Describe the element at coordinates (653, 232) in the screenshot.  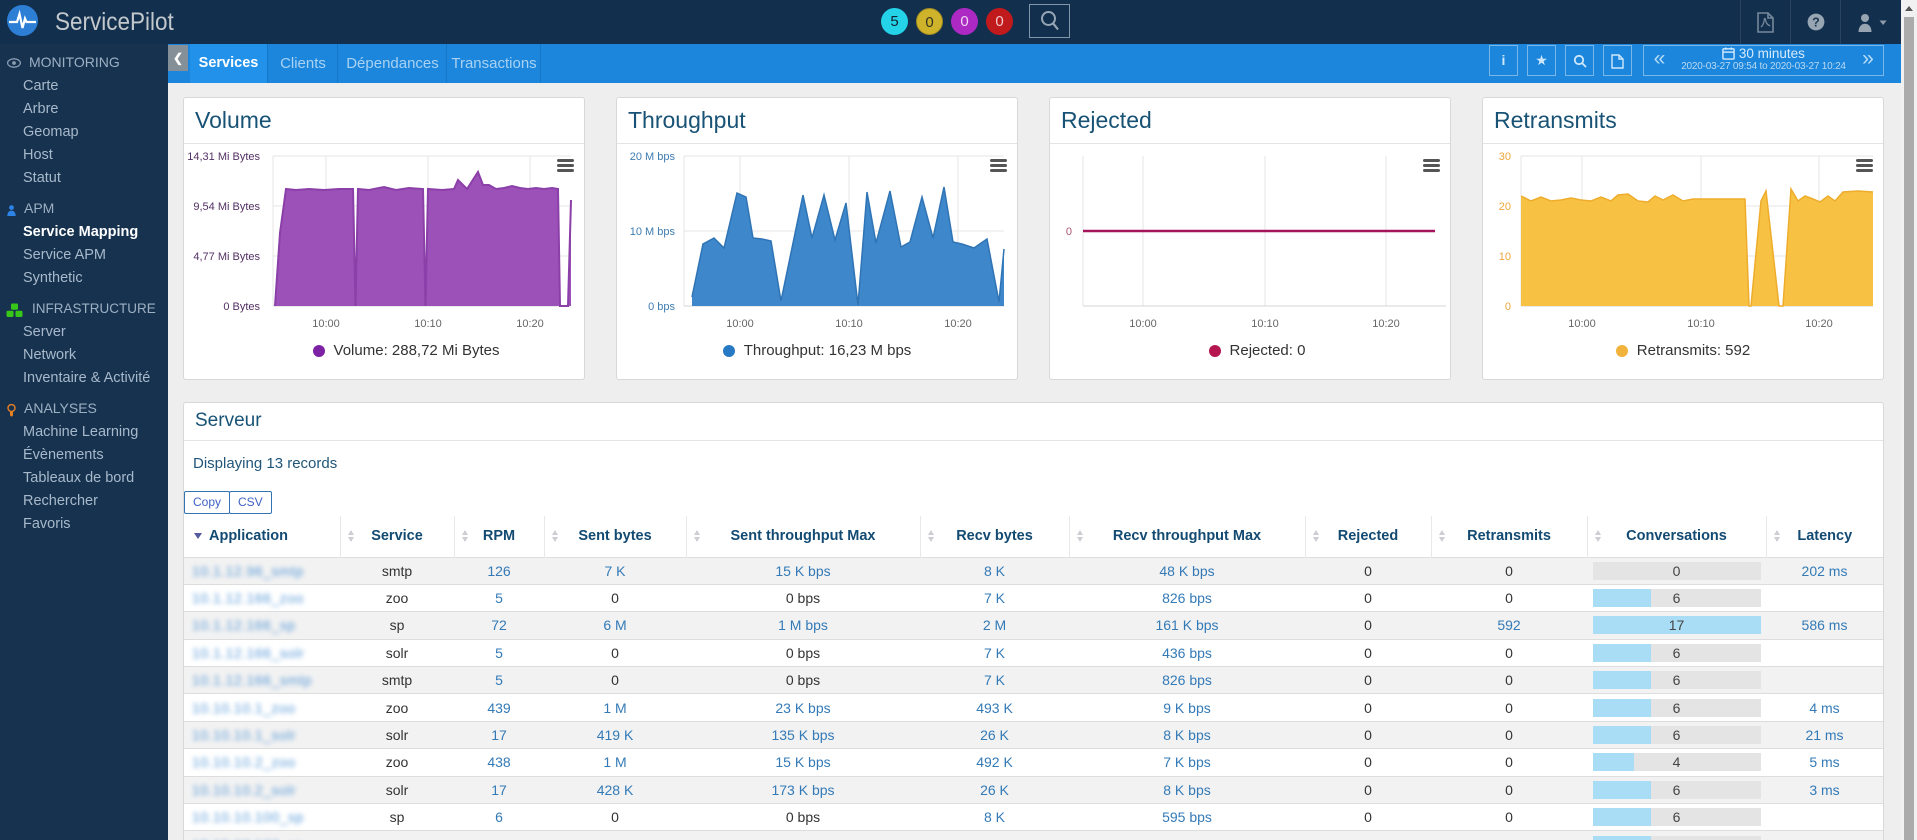
I see `svg-text: 10 M bps` at that location.